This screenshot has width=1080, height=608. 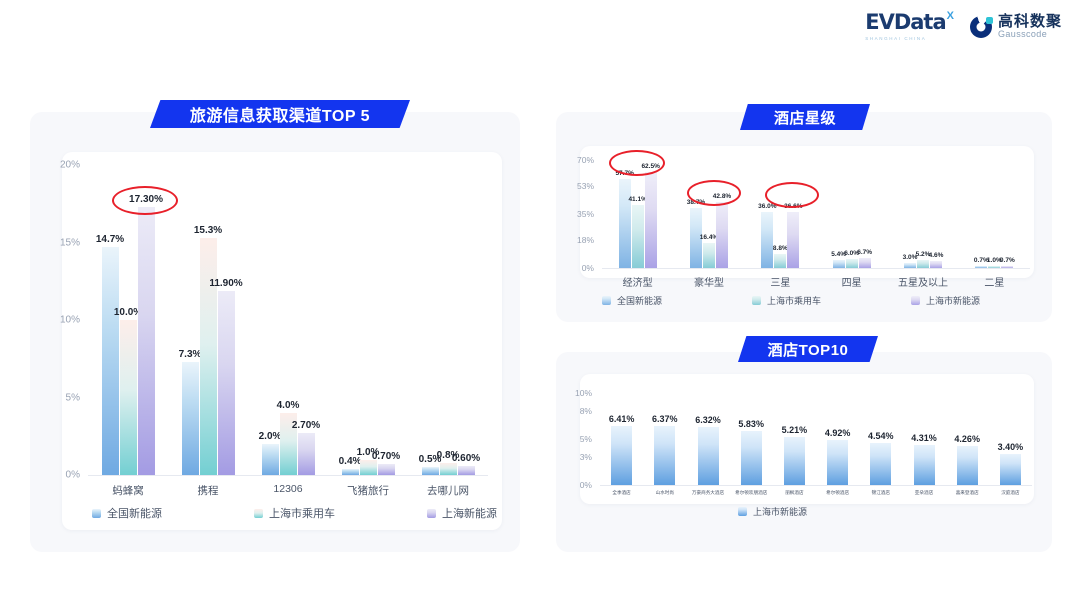 What do you see at coordinates (838, 259) in the screenshot?
I see `bar-stars-3-0: 5.4%` at bounding box center [838, 259].